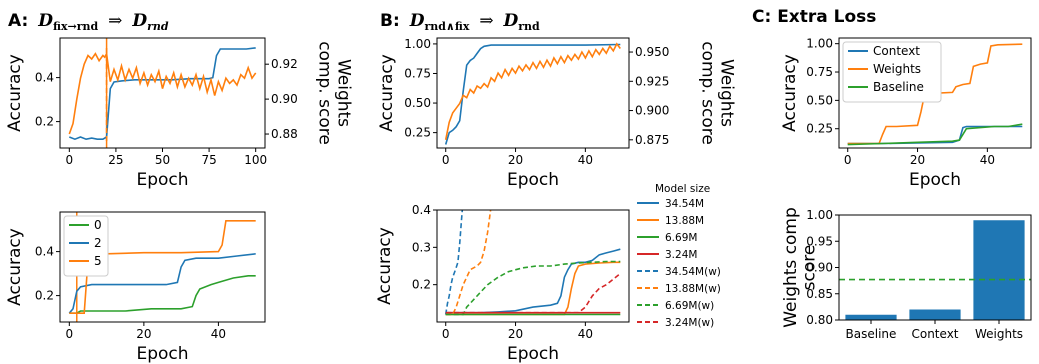  Describe the element at coordinates (284, 134) in the screenshot. I see `y2-tick-label: 0.88` at that location.